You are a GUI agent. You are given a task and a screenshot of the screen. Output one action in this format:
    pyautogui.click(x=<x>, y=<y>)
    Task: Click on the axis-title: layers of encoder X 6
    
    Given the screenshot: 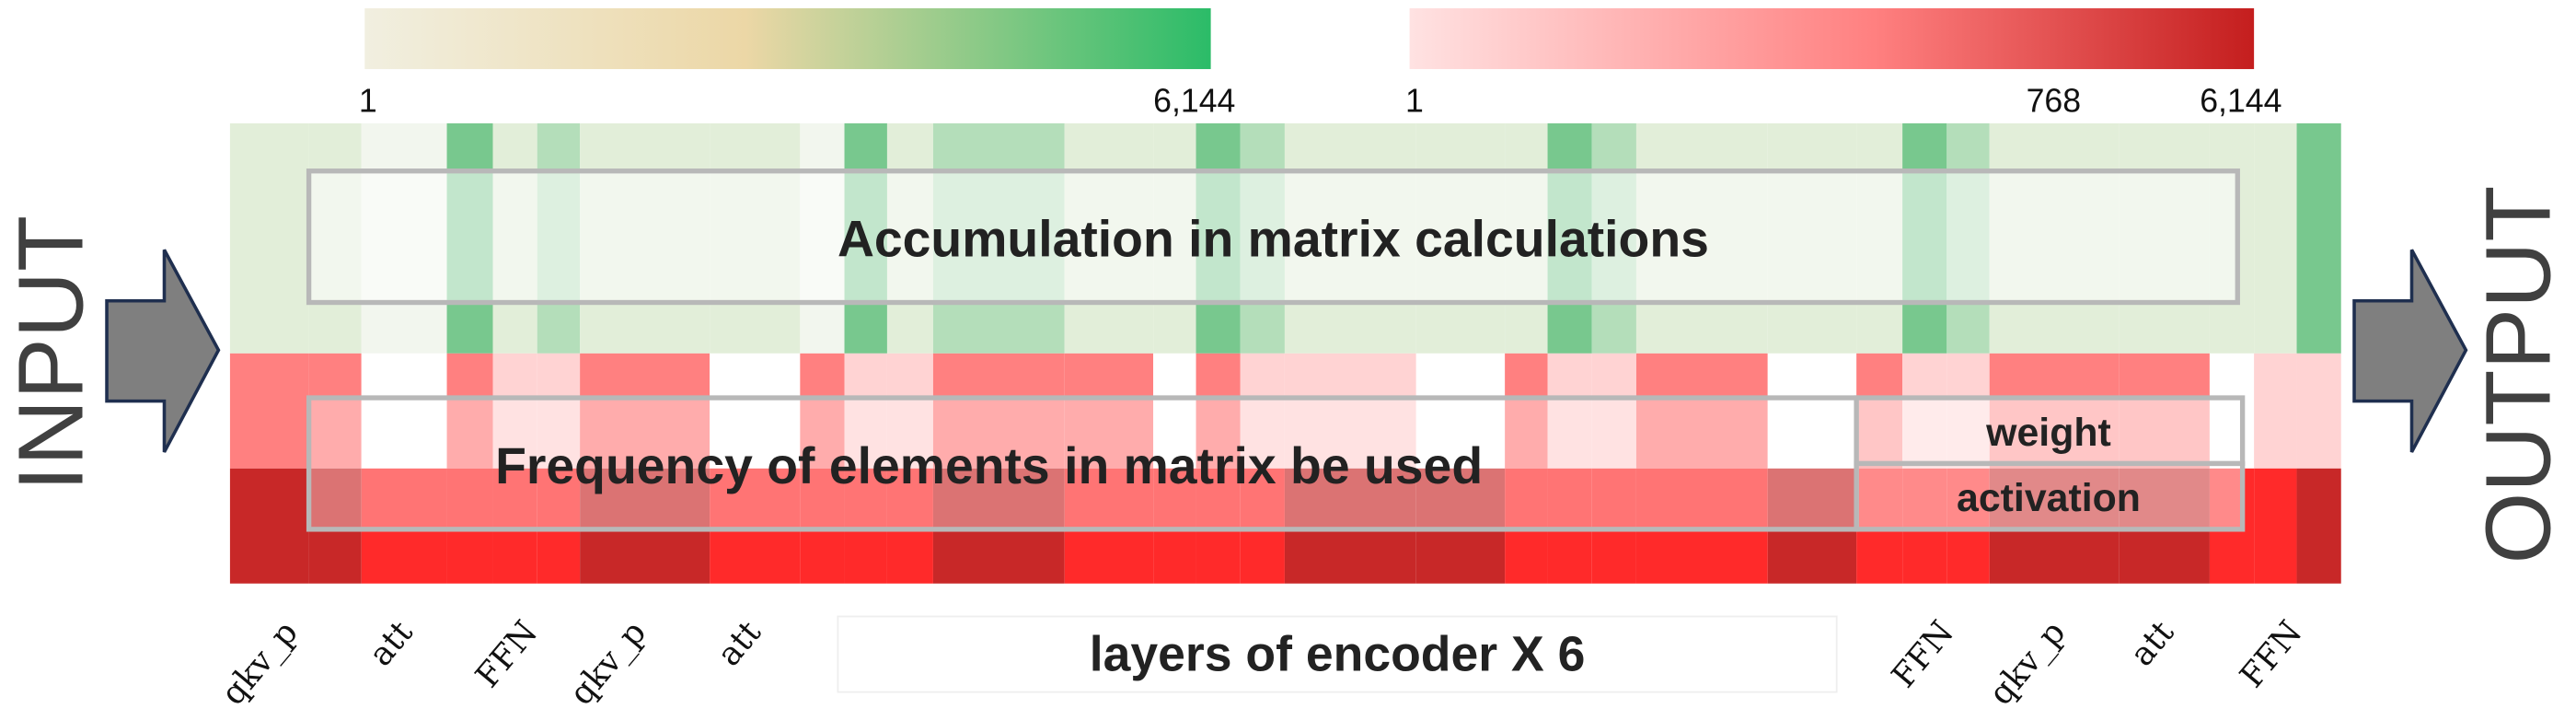 What is the action you would take?
    pyautogui.click(x=1338, y=654)
    